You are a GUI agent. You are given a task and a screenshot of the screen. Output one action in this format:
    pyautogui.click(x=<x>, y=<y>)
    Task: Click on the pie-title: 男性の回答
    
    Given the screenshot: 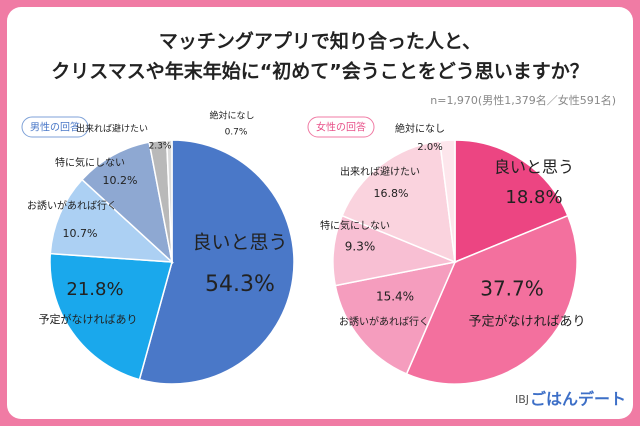 What is the action you would take?
    pyautogui.click(x=55, y=127)
    